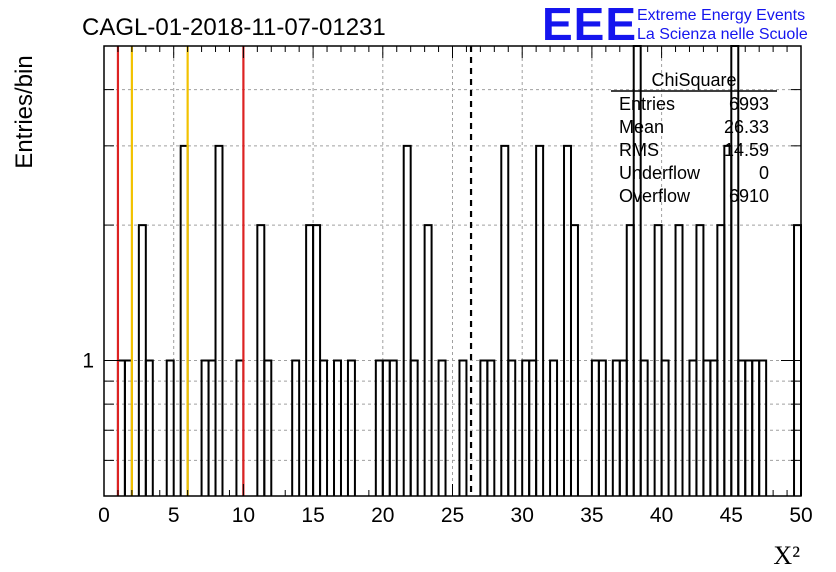 Image resolution: width=836 pixels, height=572 pixels. Describe the element at coordinates (731, 515) in the screenshot. I see `x-tick-label: 45` at that location.